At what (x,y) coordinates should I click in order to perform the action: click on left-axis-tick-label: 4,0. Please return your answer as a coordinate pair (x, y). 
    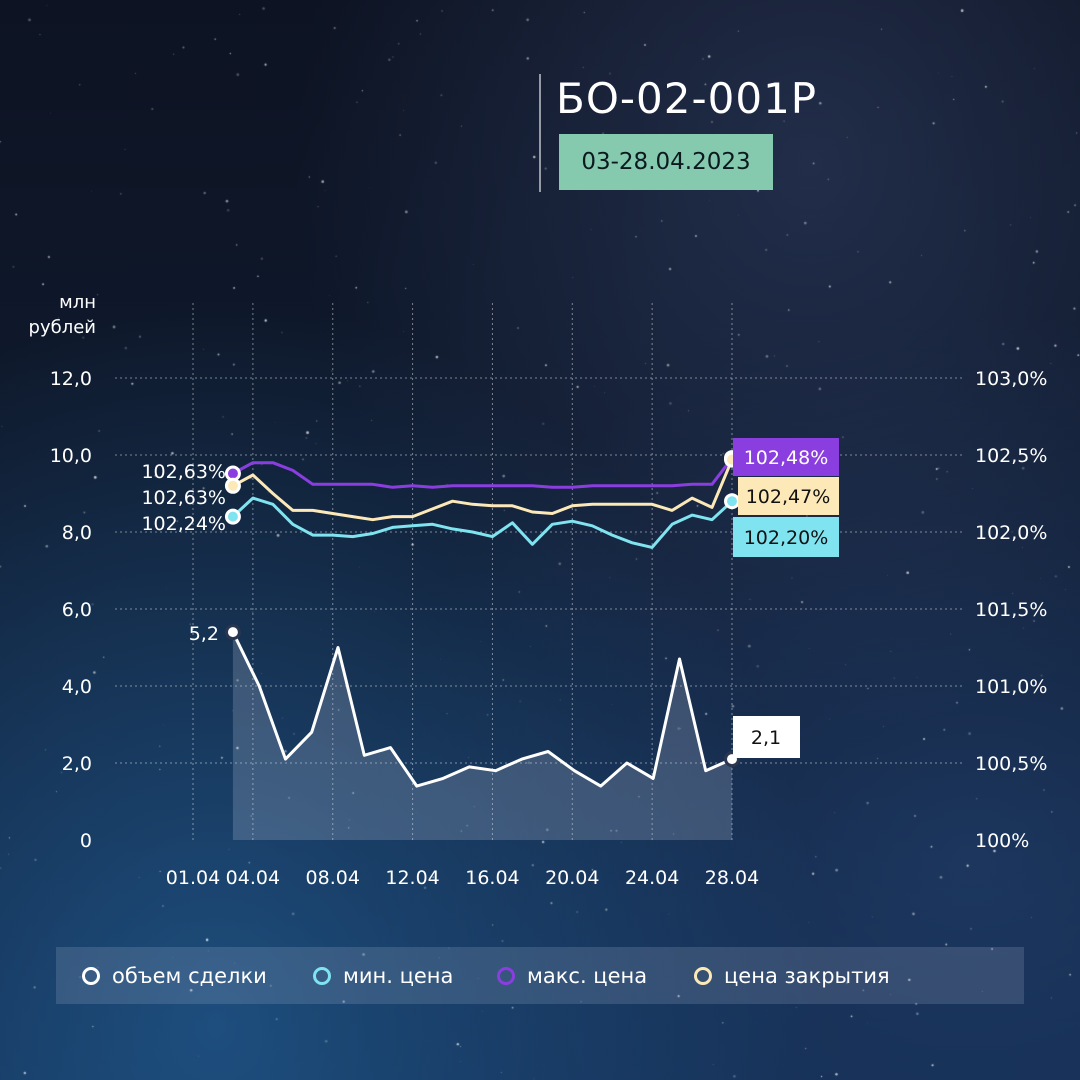
    Looking at the image, I should click on (77, 687).